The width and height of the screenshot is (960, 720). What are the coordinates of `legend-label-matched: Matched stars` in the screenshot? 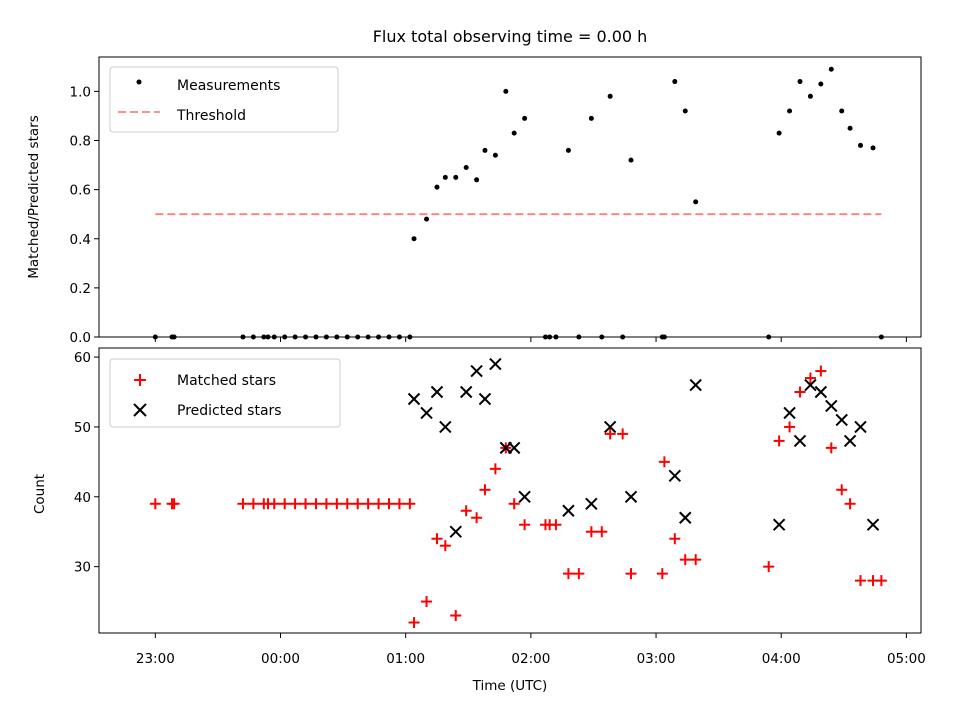 It's located at (226, 381).